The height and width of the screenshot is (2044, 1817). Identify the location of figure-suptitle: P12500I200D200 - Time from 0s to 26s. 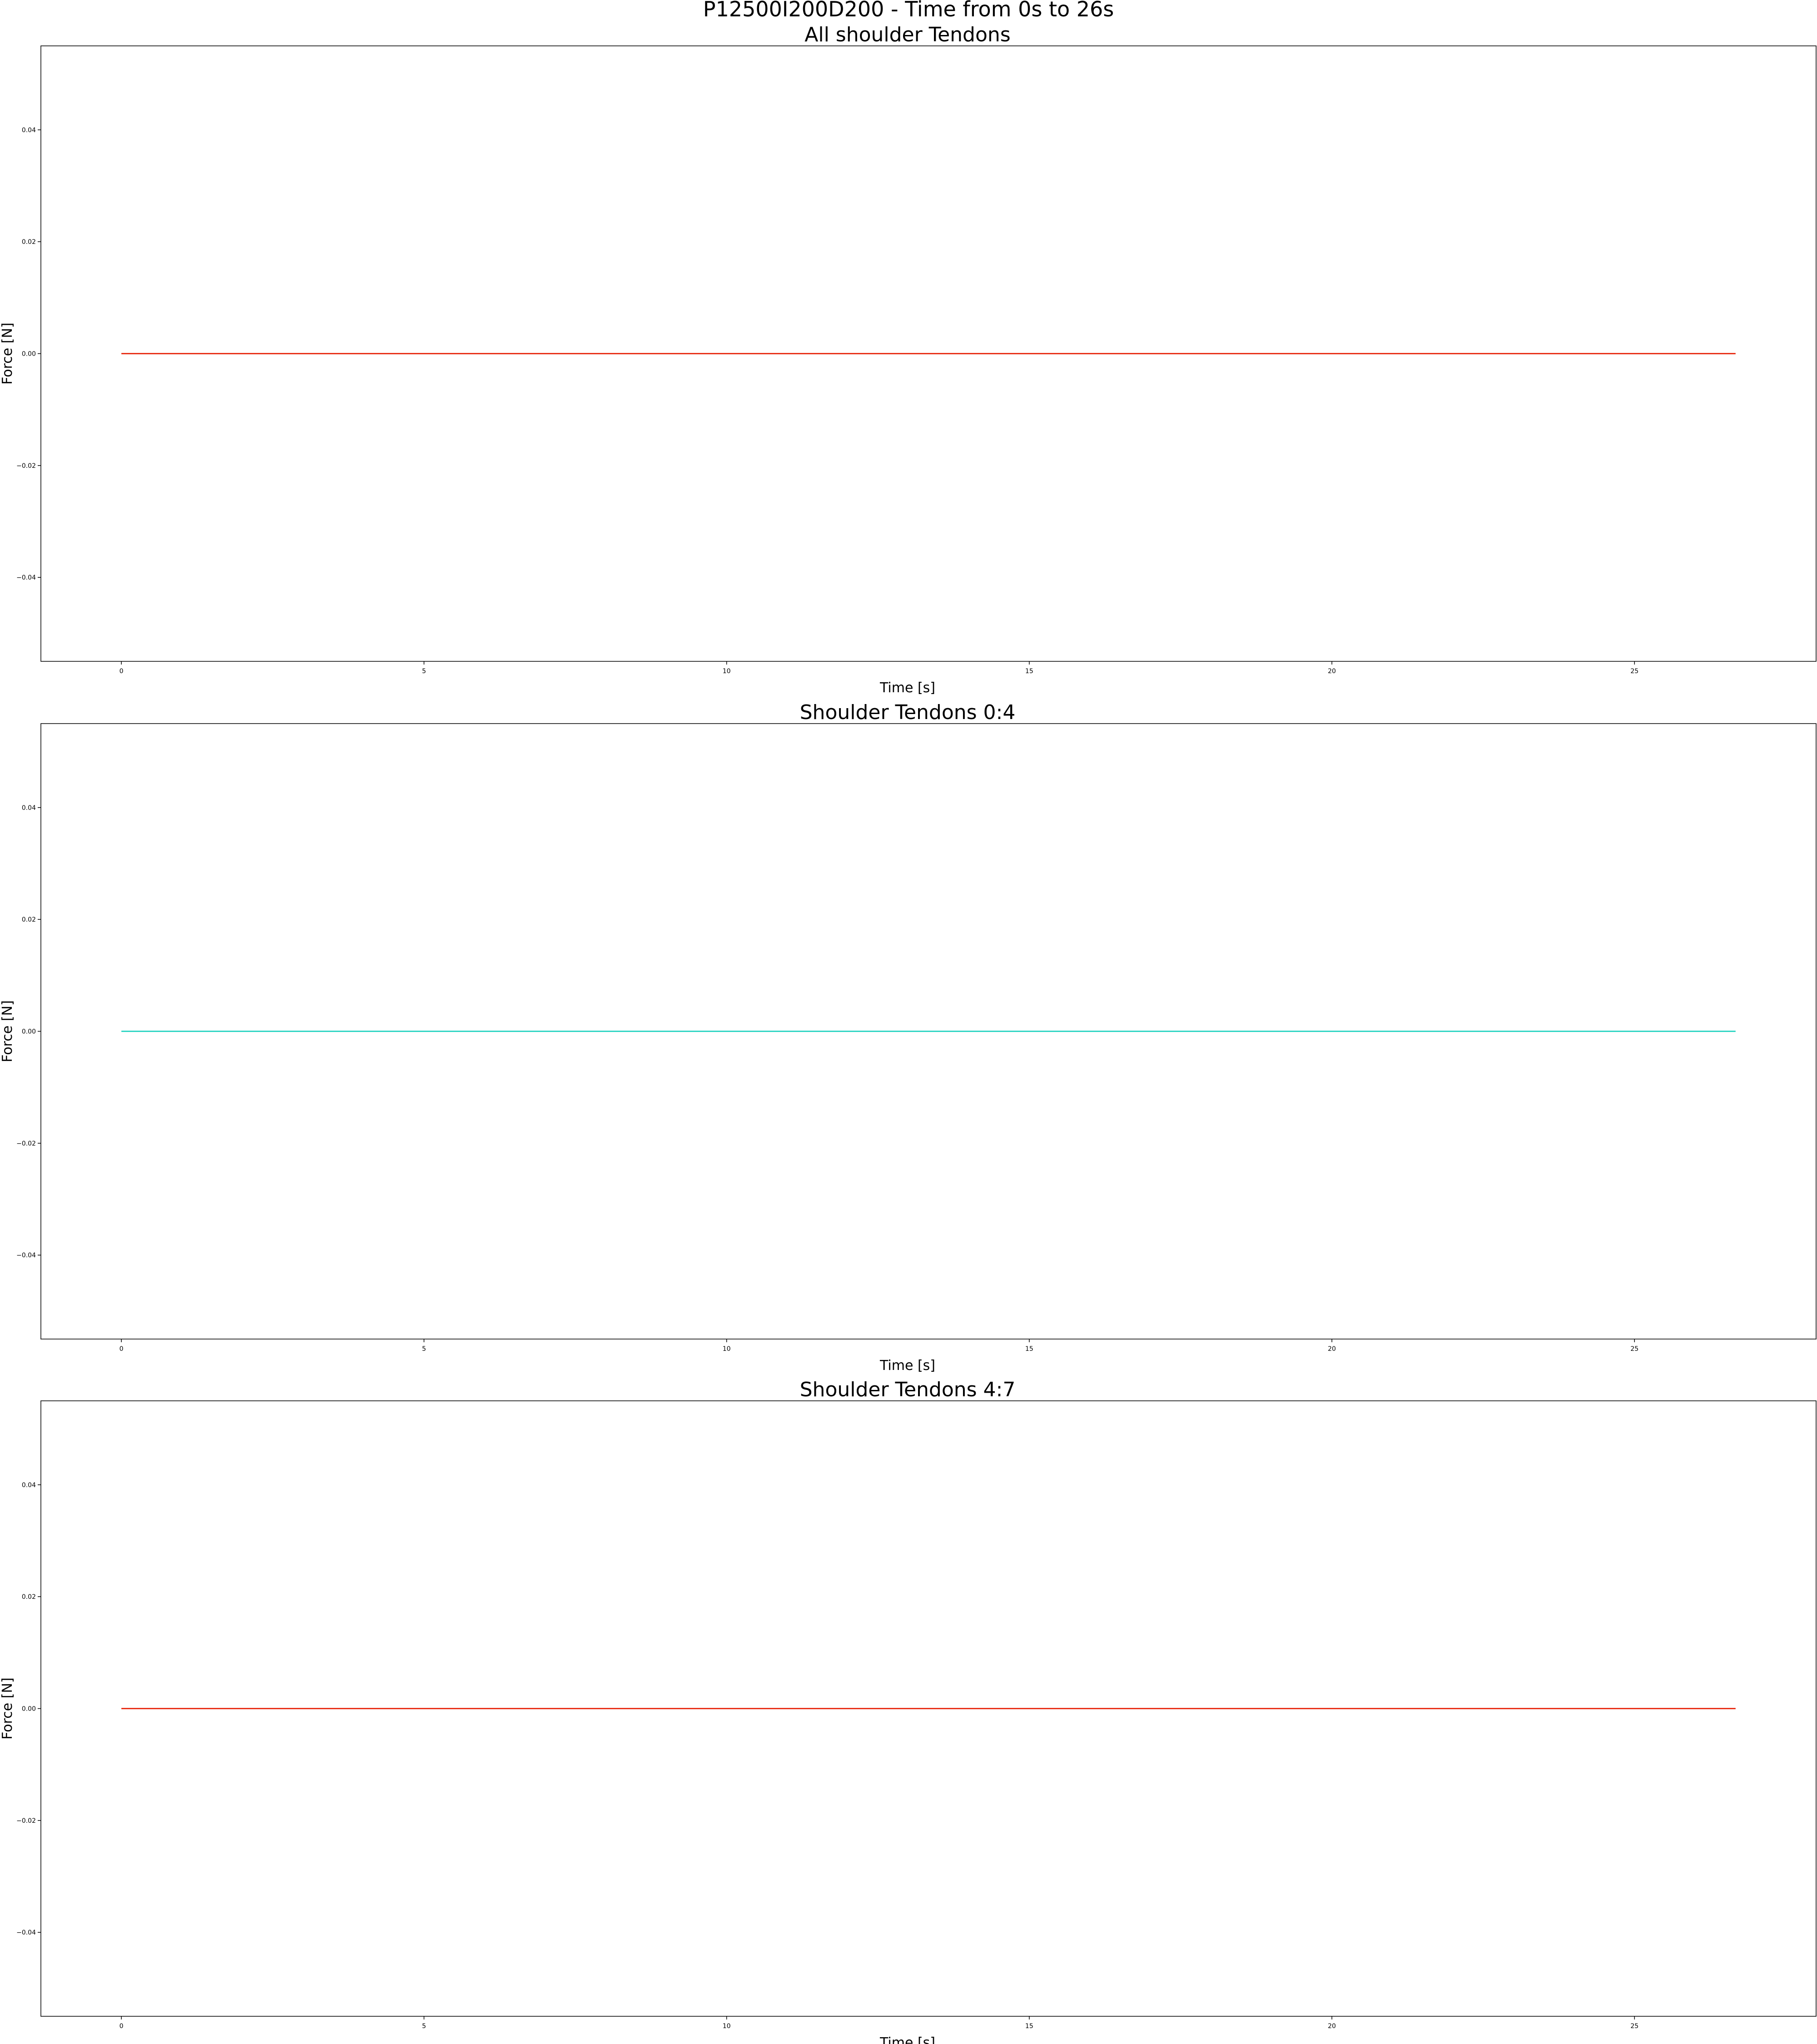
(908, 10).